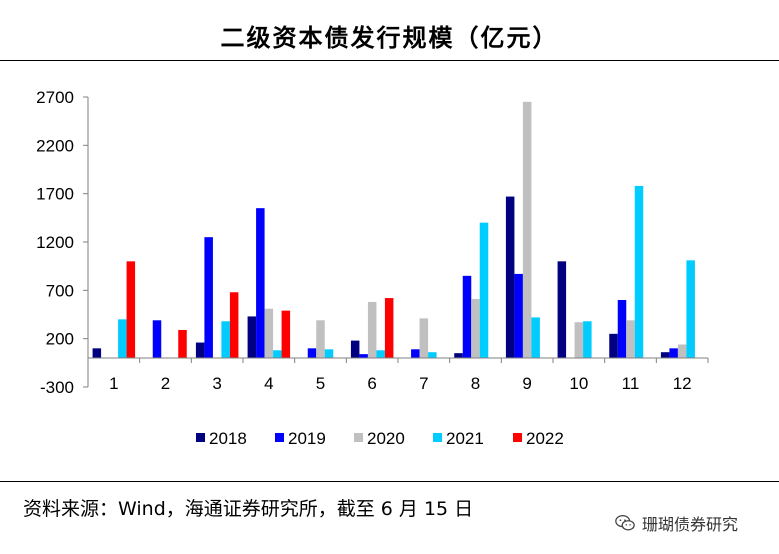  Describe the element at coordinates (631, 383) in the screenshot. I see `x-tick-label: 11` at that location.